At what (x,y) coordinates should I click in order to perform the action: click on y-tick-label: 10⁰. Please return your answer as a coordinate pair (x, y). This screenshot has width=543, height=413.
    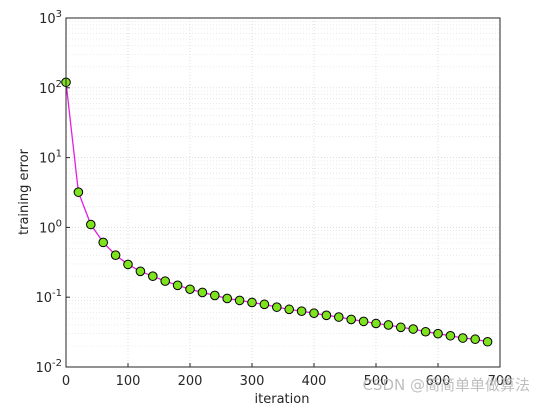
    Looking at the image, I should click on (50, 227).